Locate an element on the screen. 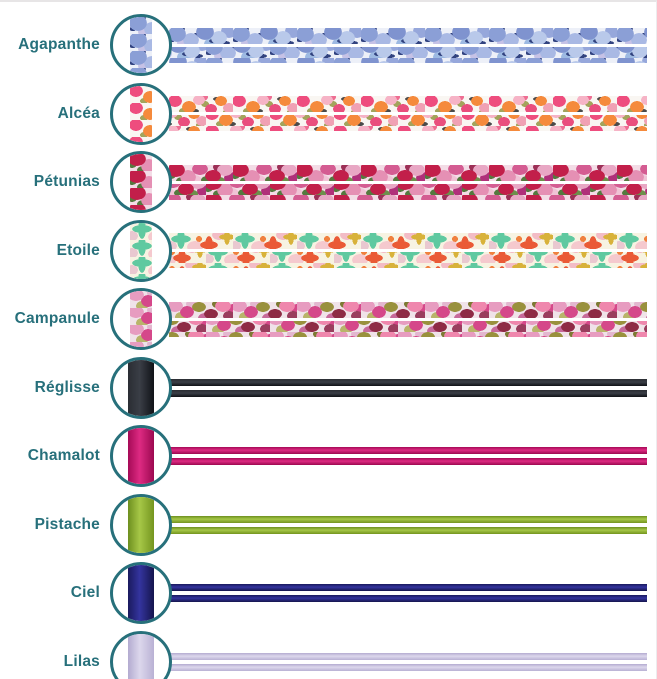 Image resolution: width=657 pixels, height=679 pixels. option-label: Etoile is located at coordinates (78, 250).